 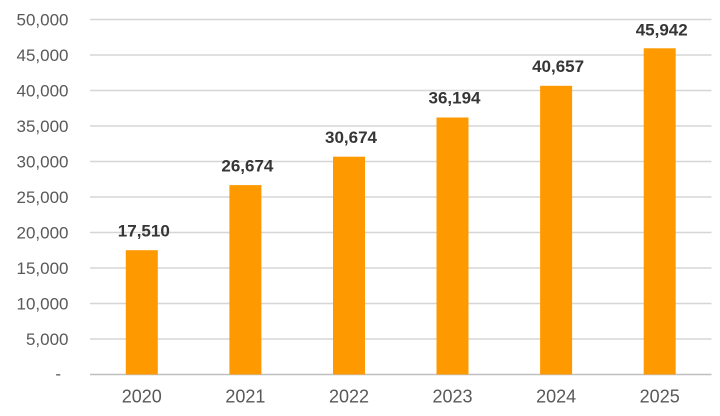 I want to click on svg-text: 2025, so click(x=660, y=397).